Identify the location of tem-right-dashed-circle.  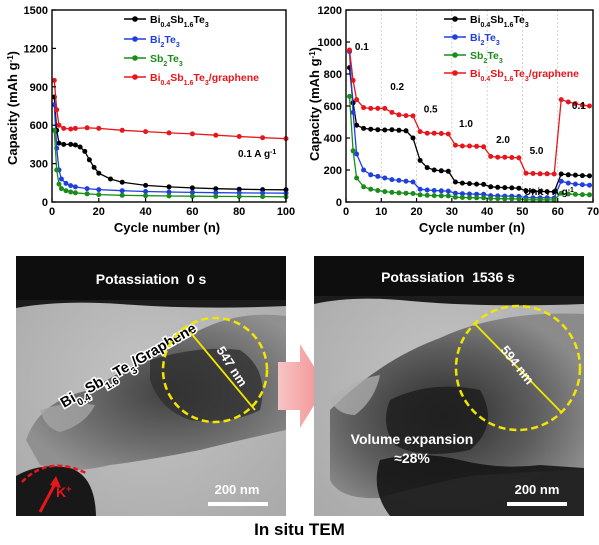
(518, 368).